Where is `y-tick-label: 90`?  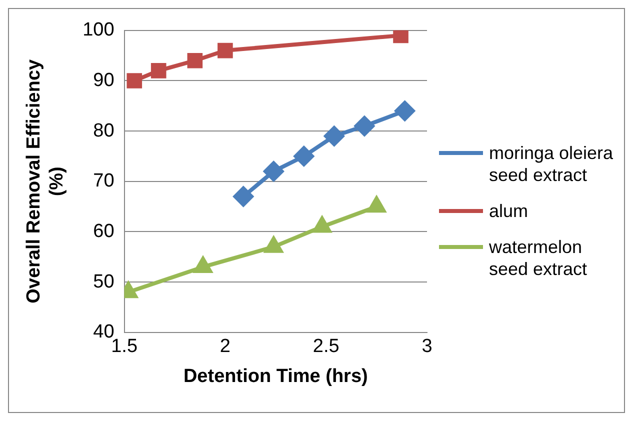
y-tick-label: 90 is located at coordinates (103, 80).